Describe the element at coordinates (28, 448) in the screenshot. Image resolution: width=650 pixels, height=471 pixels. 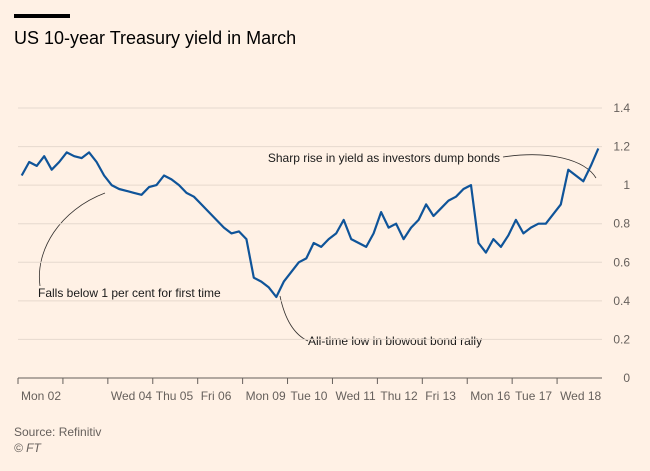
I see `credit: © FT` at that location.